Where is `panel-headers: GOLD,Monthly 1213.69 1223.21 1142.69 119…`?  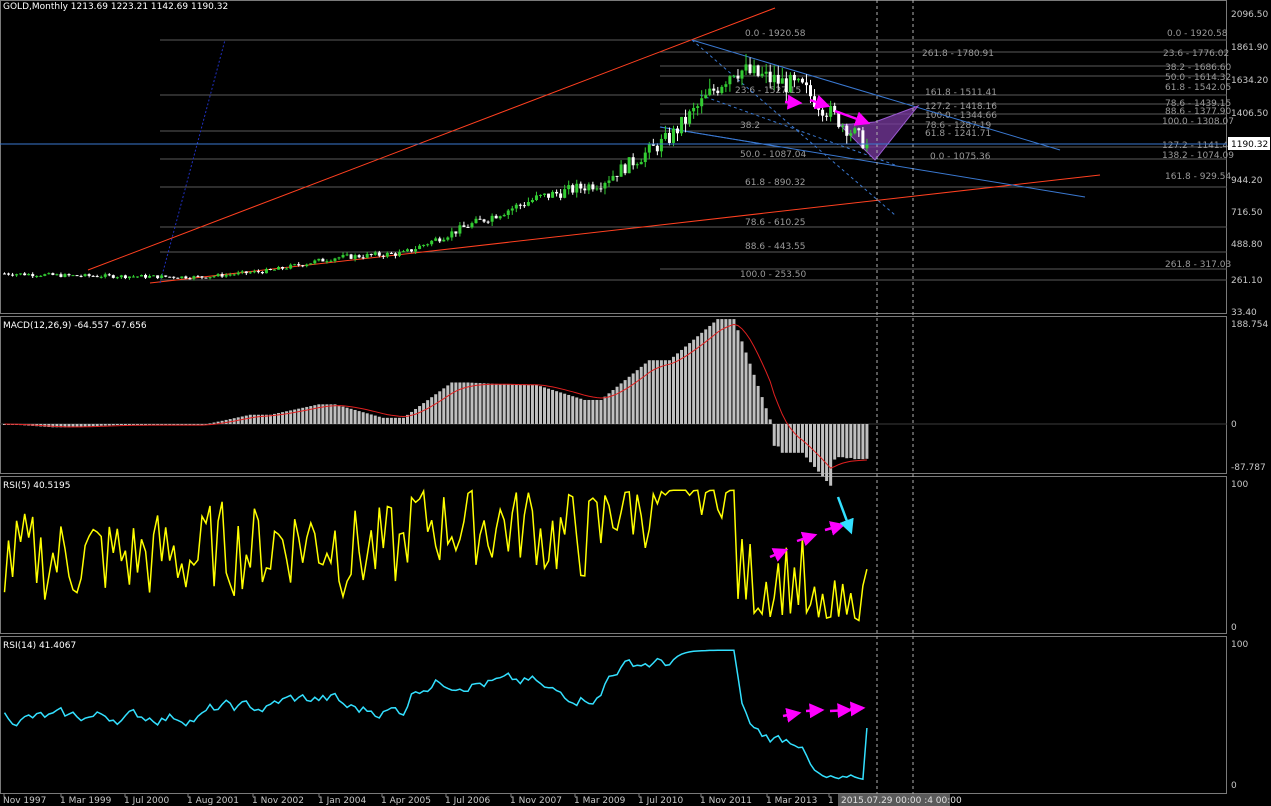
panel-headers: GOLD,Monthly 1213.69 1223.21 1142.69 119… is located at coordinates (115, 326).